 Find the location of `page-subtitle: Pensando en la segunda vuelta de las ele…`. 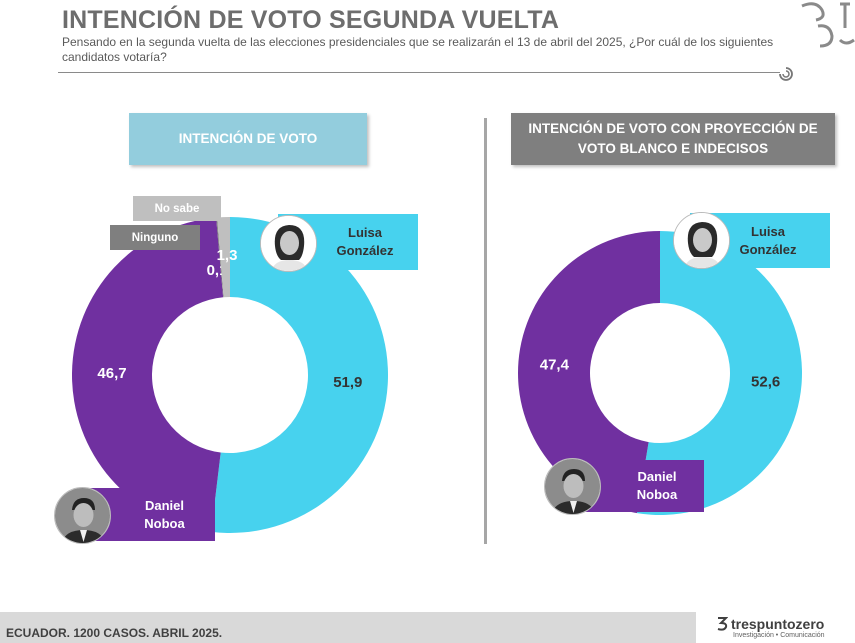

page-subtitle: Pensando en la segunda vuelta de las ele… is located at coordinates (418, 49).